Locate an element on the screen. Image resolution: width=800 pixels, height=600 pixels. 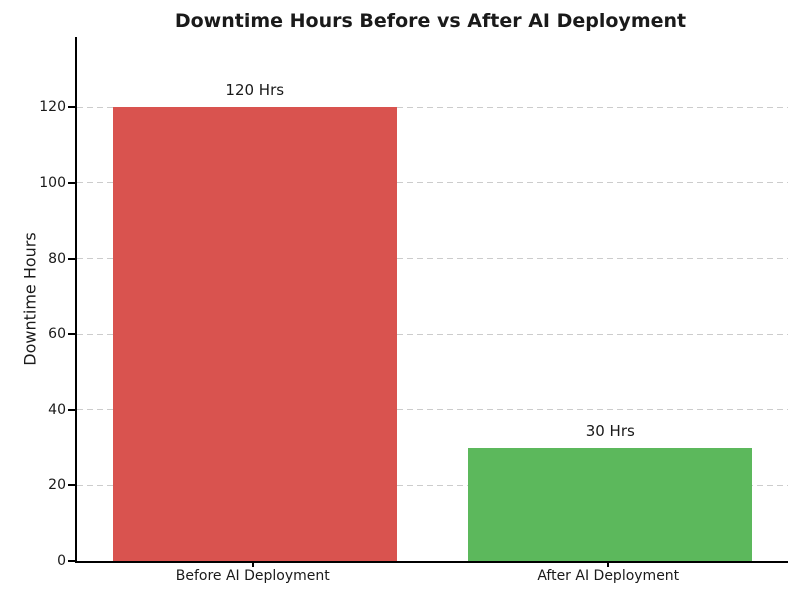
y-tick-label: 0 is located at coordinates (61, 561).